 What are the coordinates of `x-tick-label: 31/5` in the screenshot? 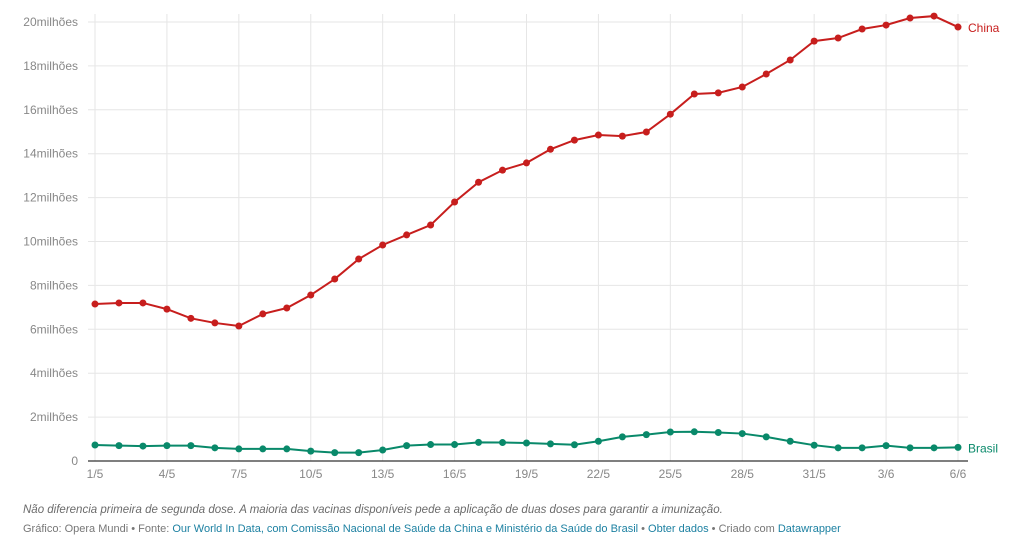 It's located at (814, 474).